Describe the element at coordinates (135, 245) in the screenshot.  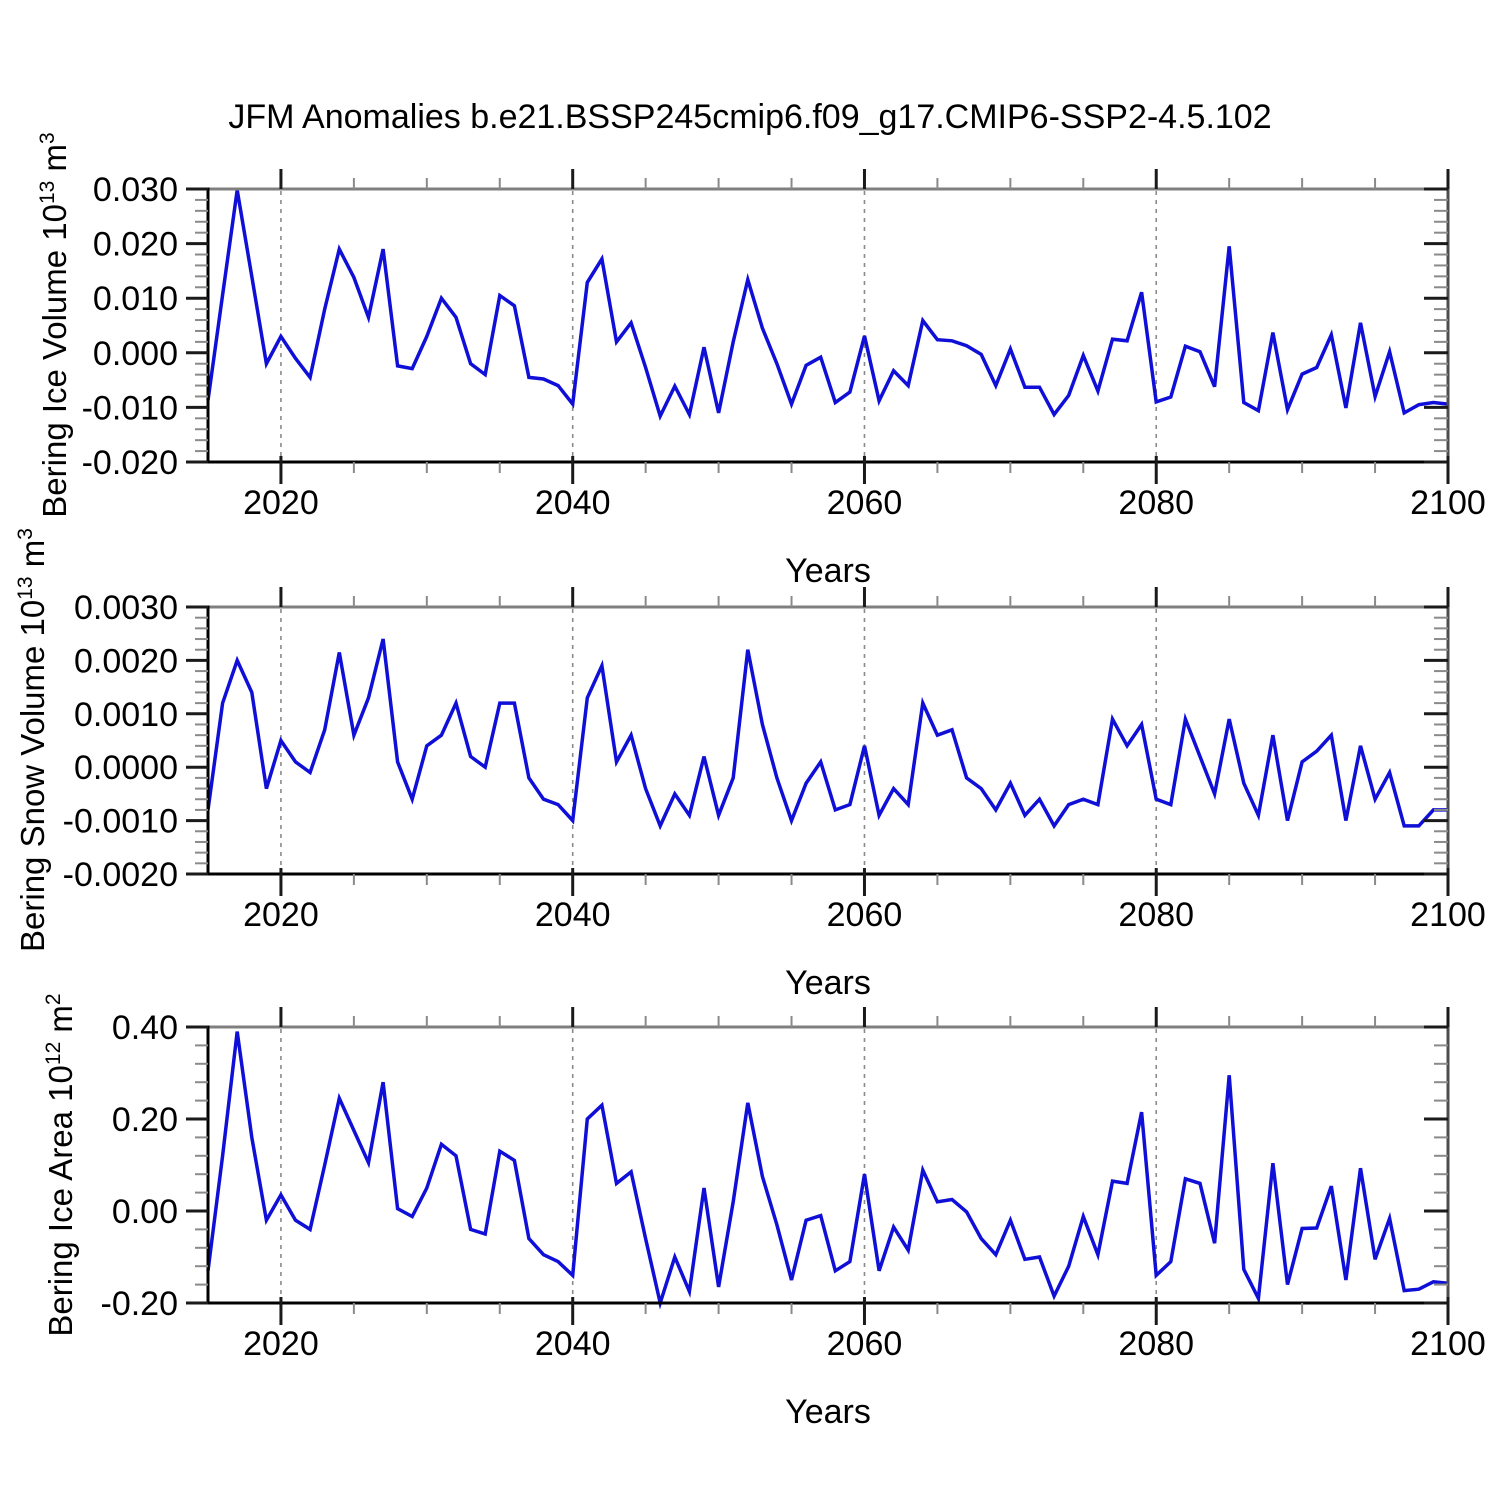
I see `y-tick-label: 0.020` at that location.